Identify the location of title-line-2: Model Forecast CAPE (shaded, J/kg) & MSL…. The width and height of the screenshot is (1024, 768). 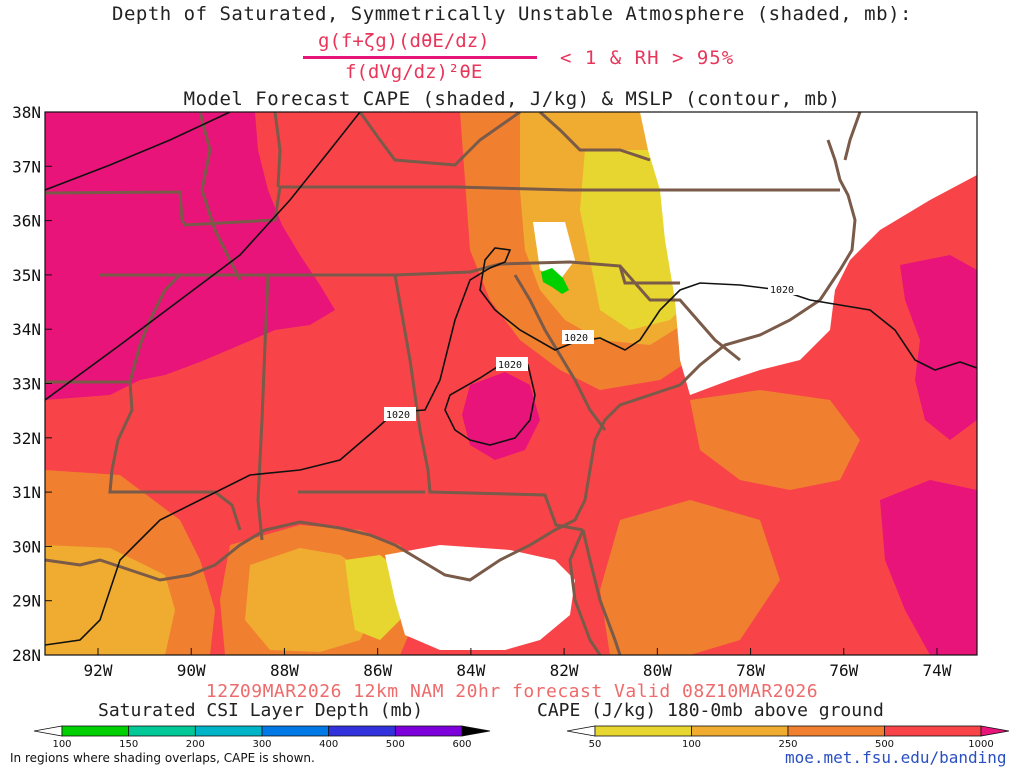
(512, 99).